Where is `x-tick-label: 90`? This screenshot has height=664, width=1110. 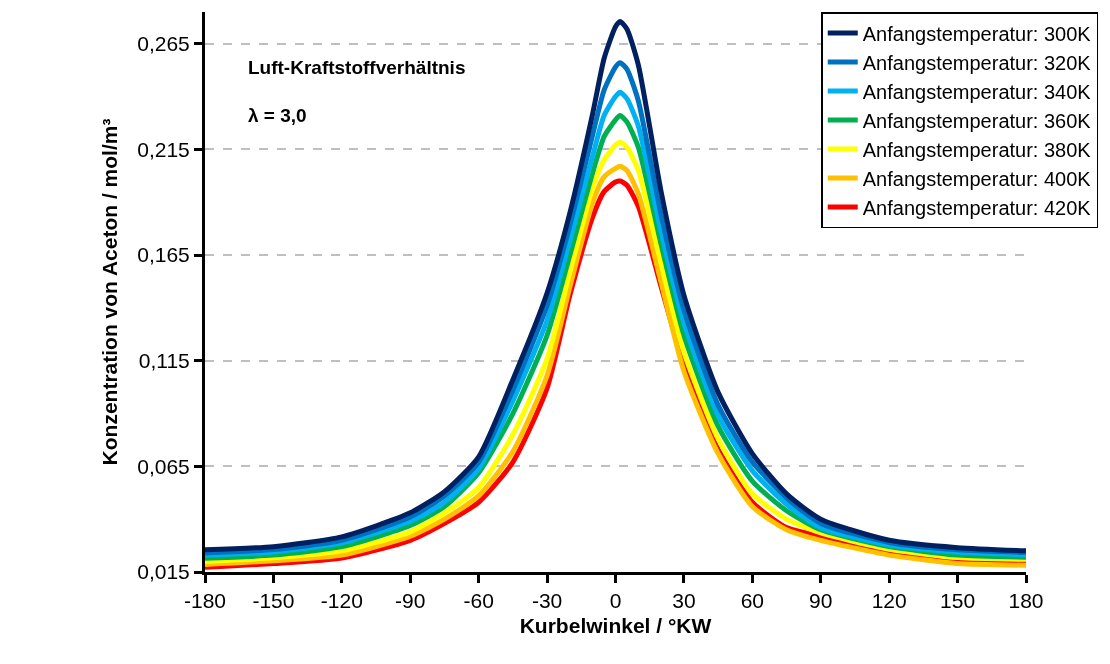 x-tick-label: 90 is located at coordinates (821, 601).